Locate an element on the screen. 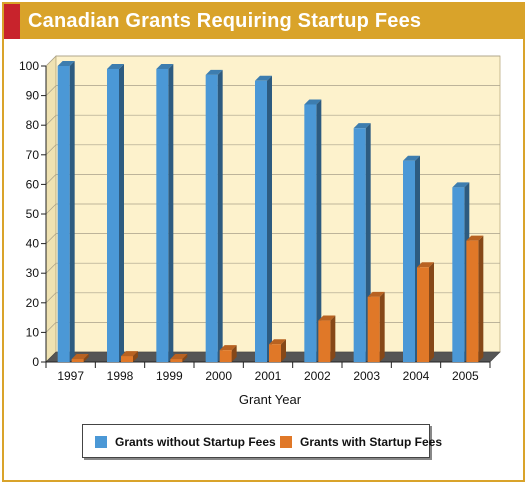  y-tick-label: 50 is located at coordinates (33, 214).